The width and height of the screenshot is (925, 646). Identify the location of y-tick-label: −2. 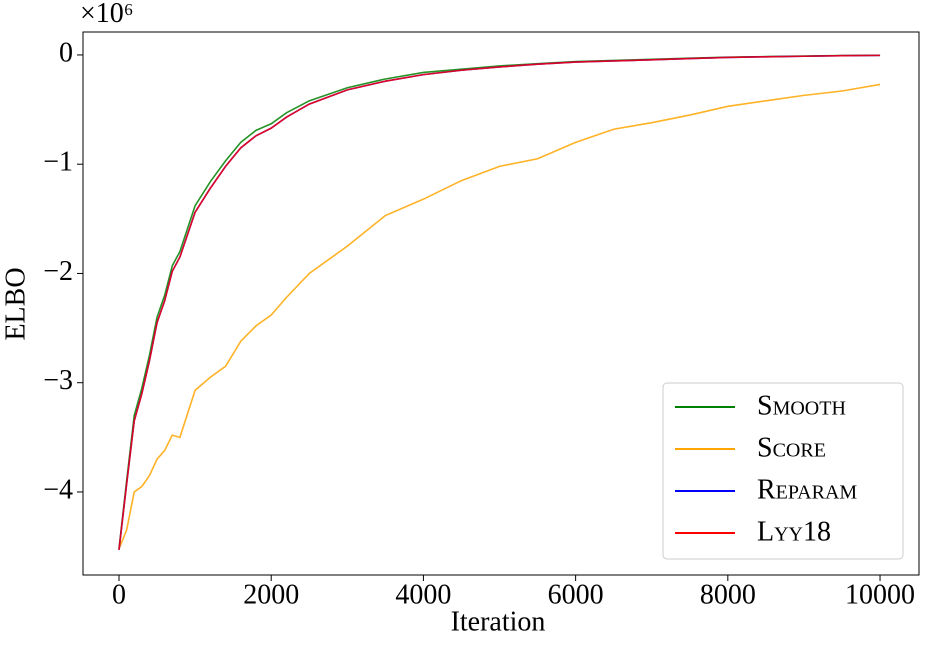
(58, 271).